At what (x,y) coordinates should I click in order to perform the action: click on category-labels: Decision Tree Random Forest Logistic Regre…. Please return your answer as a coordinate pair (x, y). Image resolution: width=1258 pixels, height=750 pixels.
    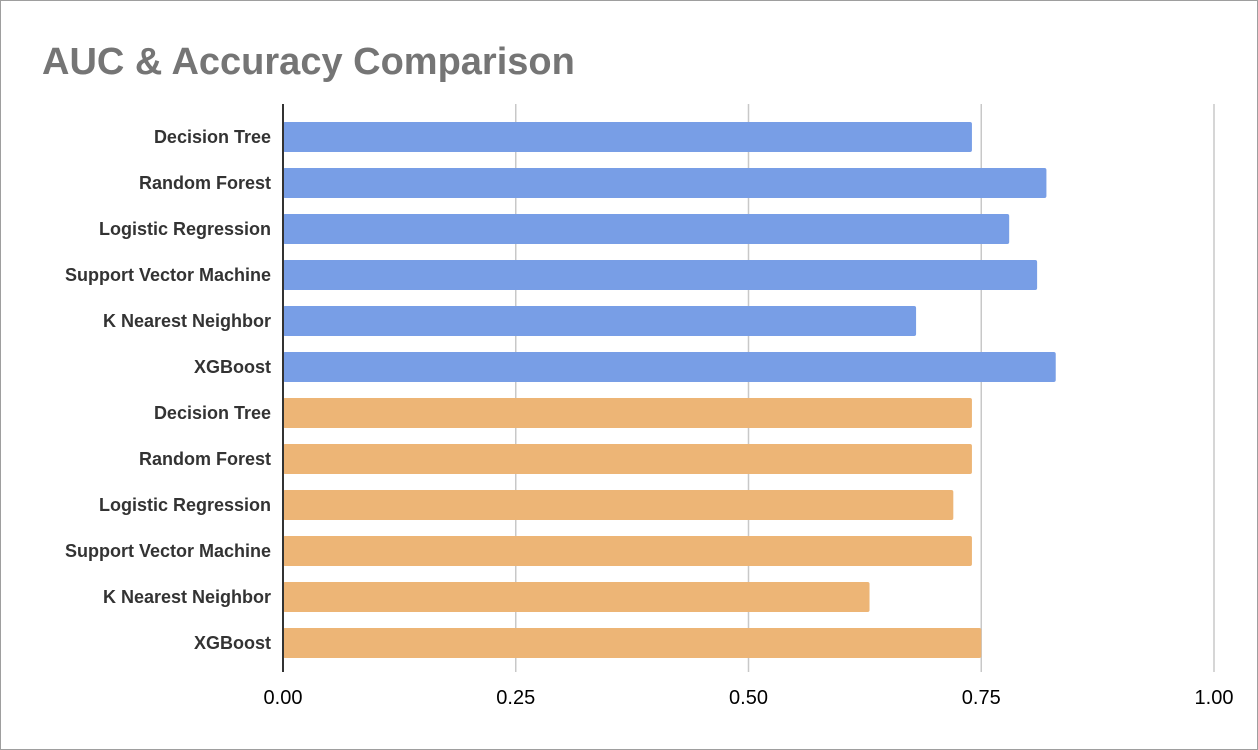
    Looking at the image, I should click on (168, 390).